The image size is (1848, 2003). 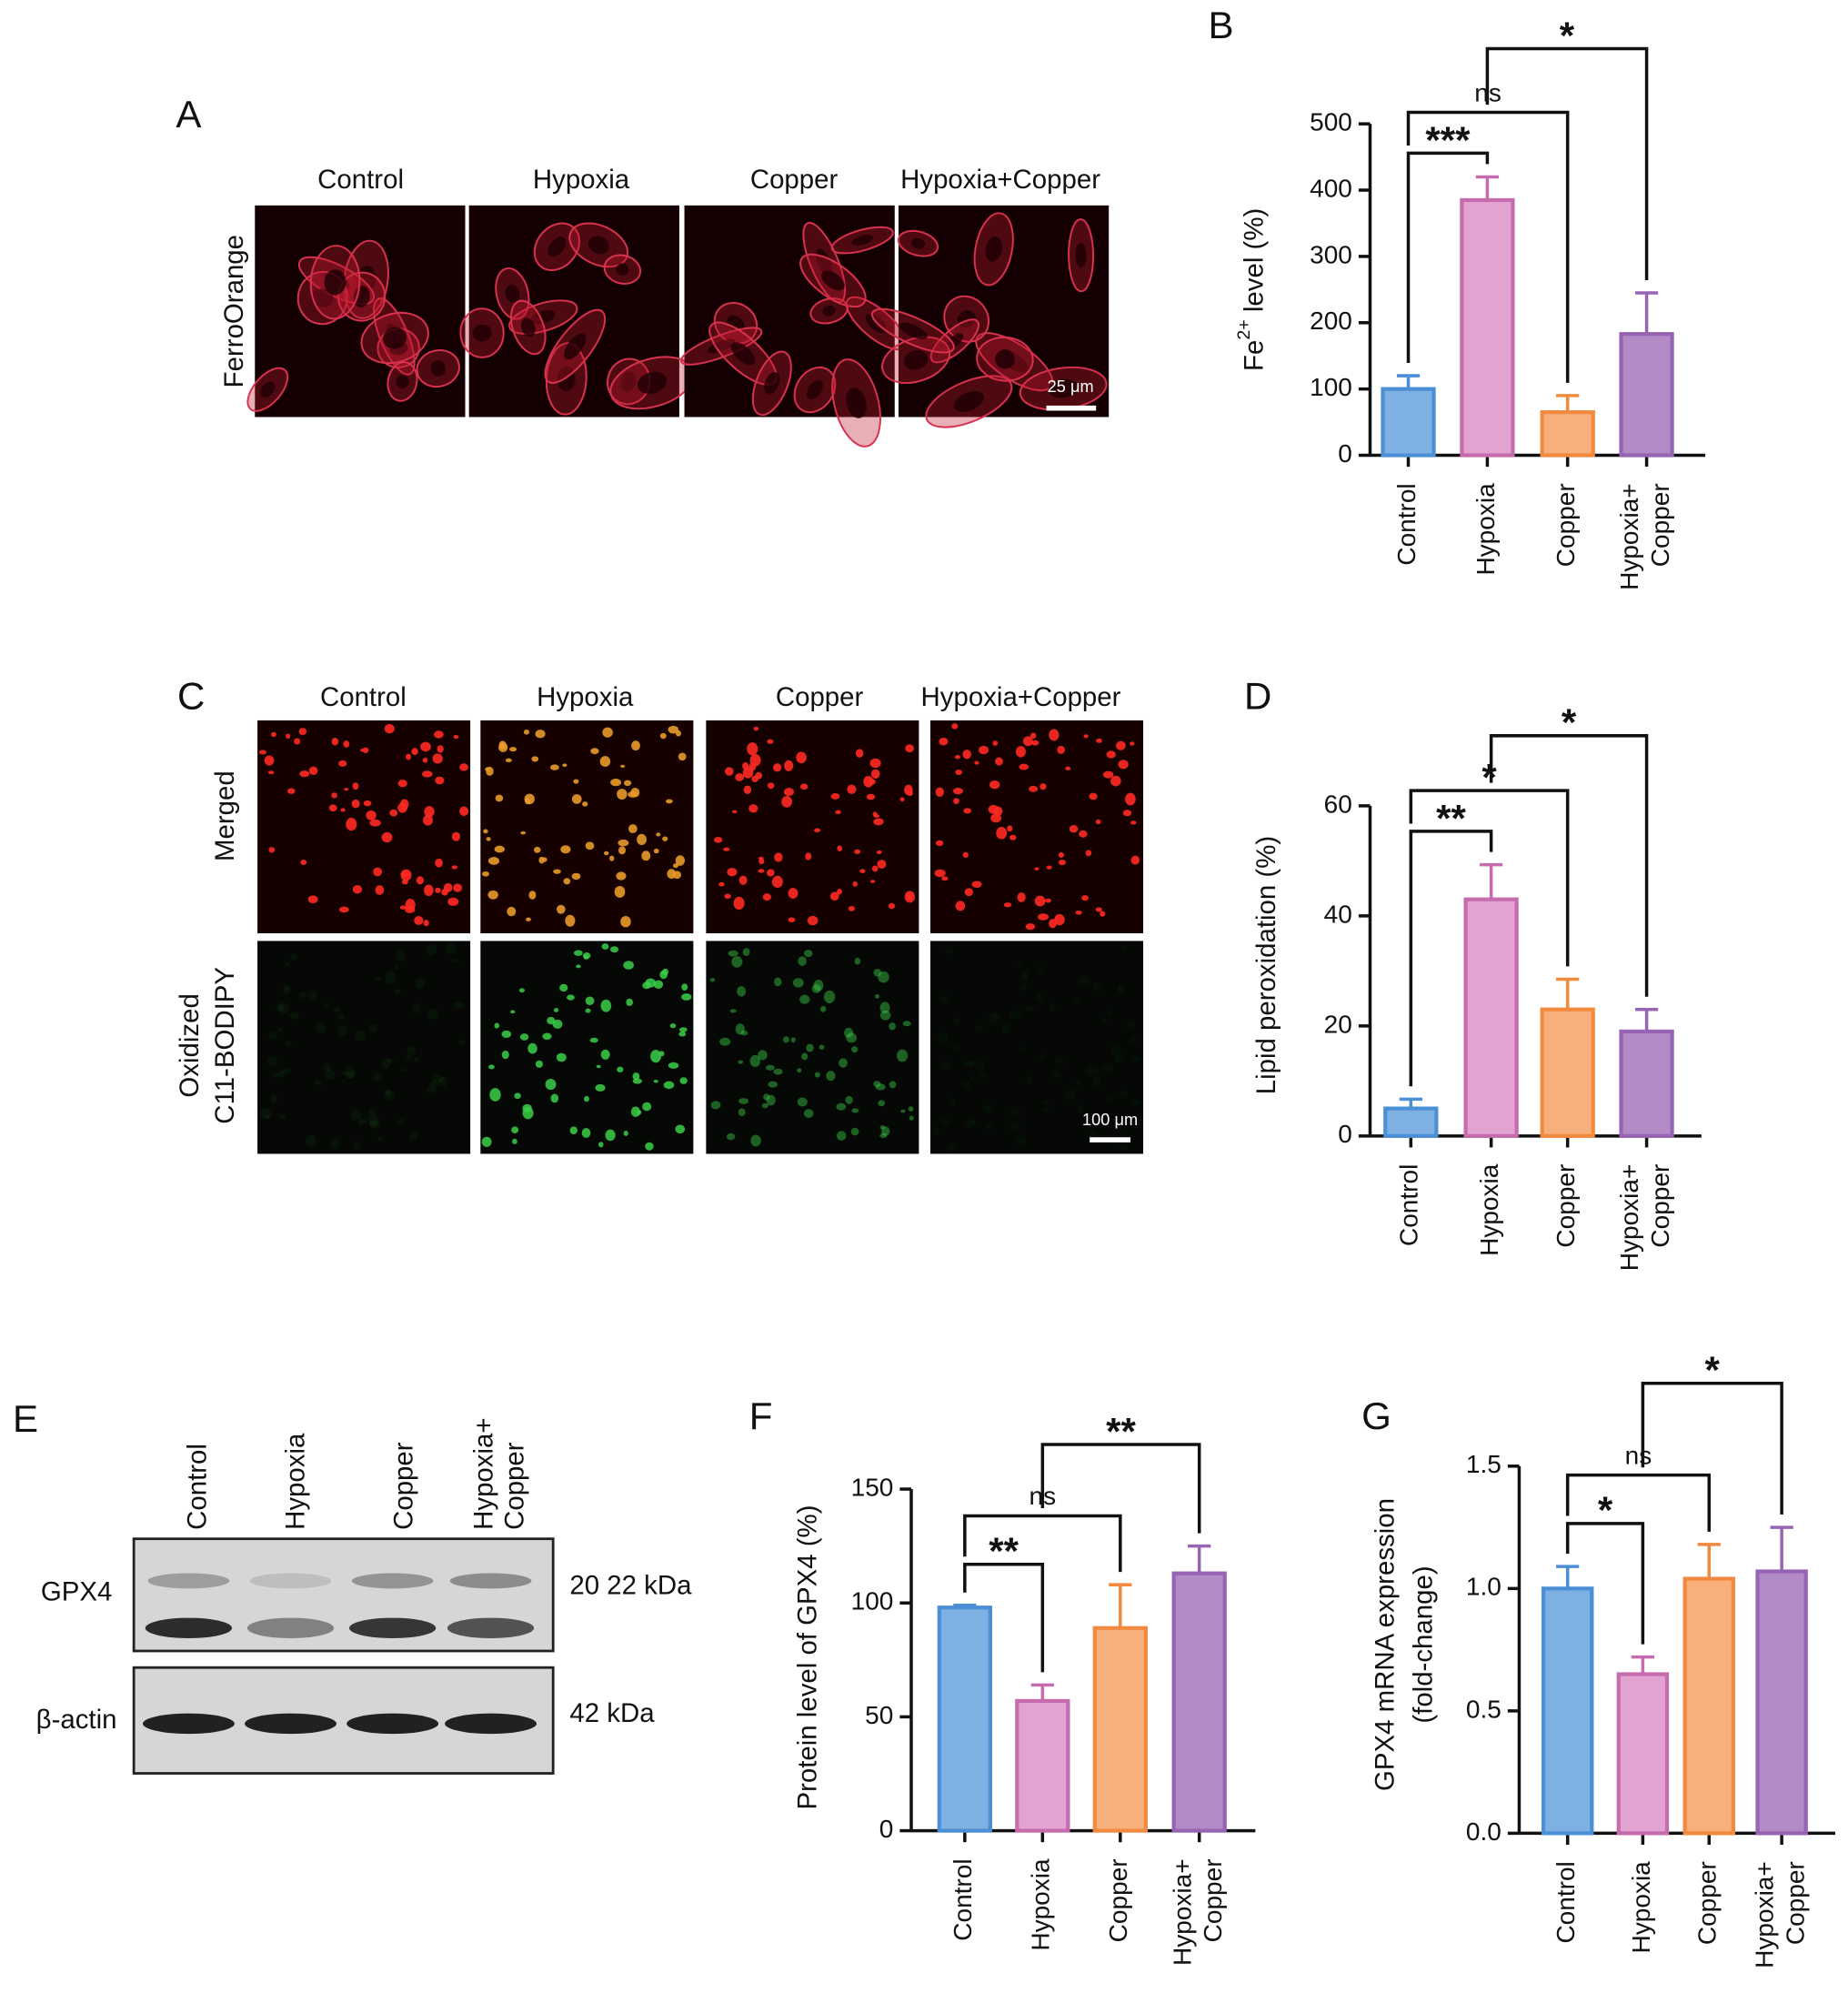 What do you see at coordinates (364, 697) in the screenshot?
I see `column-label: Control` at bounding box center [364, 697].